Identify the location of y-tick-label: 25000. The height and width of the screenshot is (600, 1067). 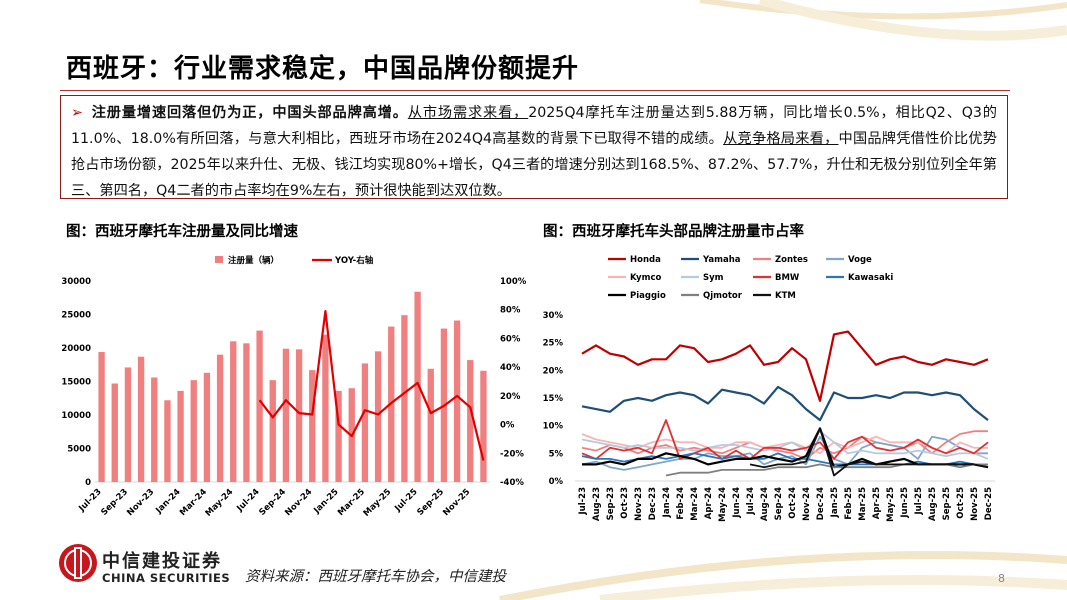
(76, 316).